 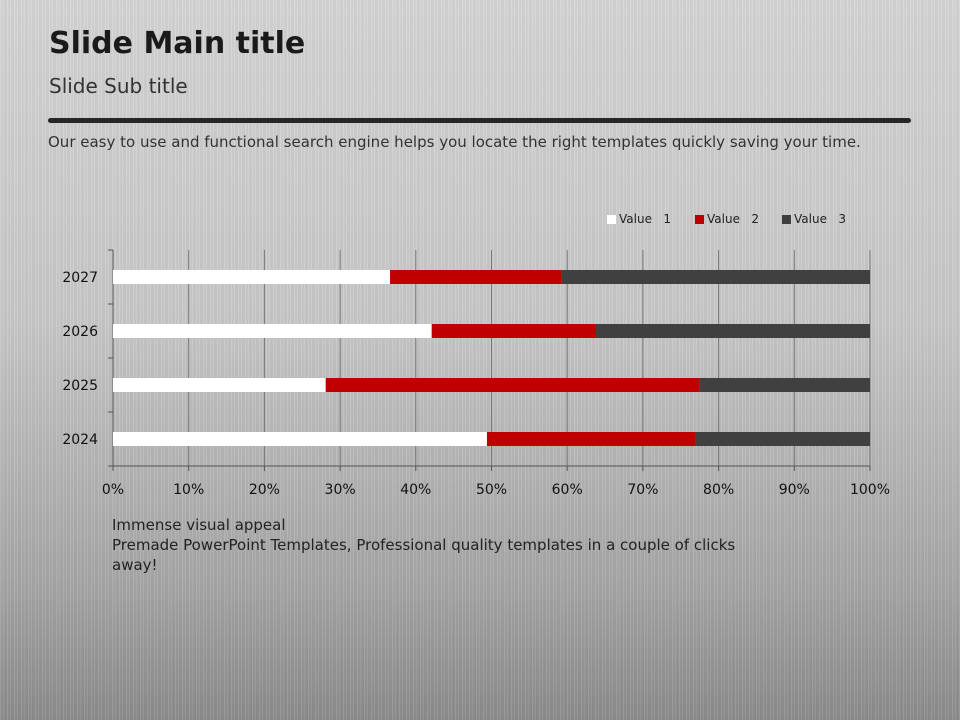 I want to click on slide-title: Slide Main title, so click(x=177, y=43).